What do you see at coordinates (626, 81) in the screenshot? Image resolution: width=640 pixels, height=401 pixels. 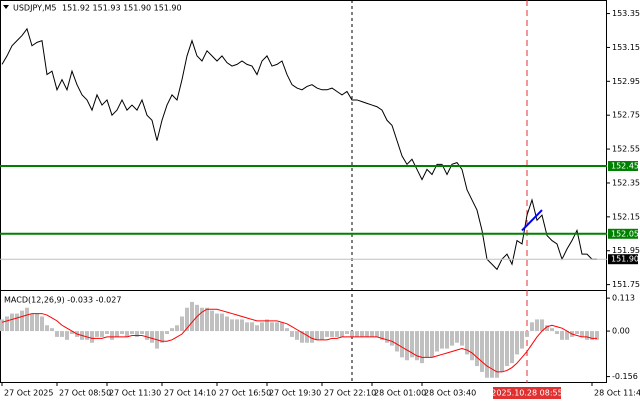 I see `y-tick-label: 152.95` at bounding box center [626, 81].